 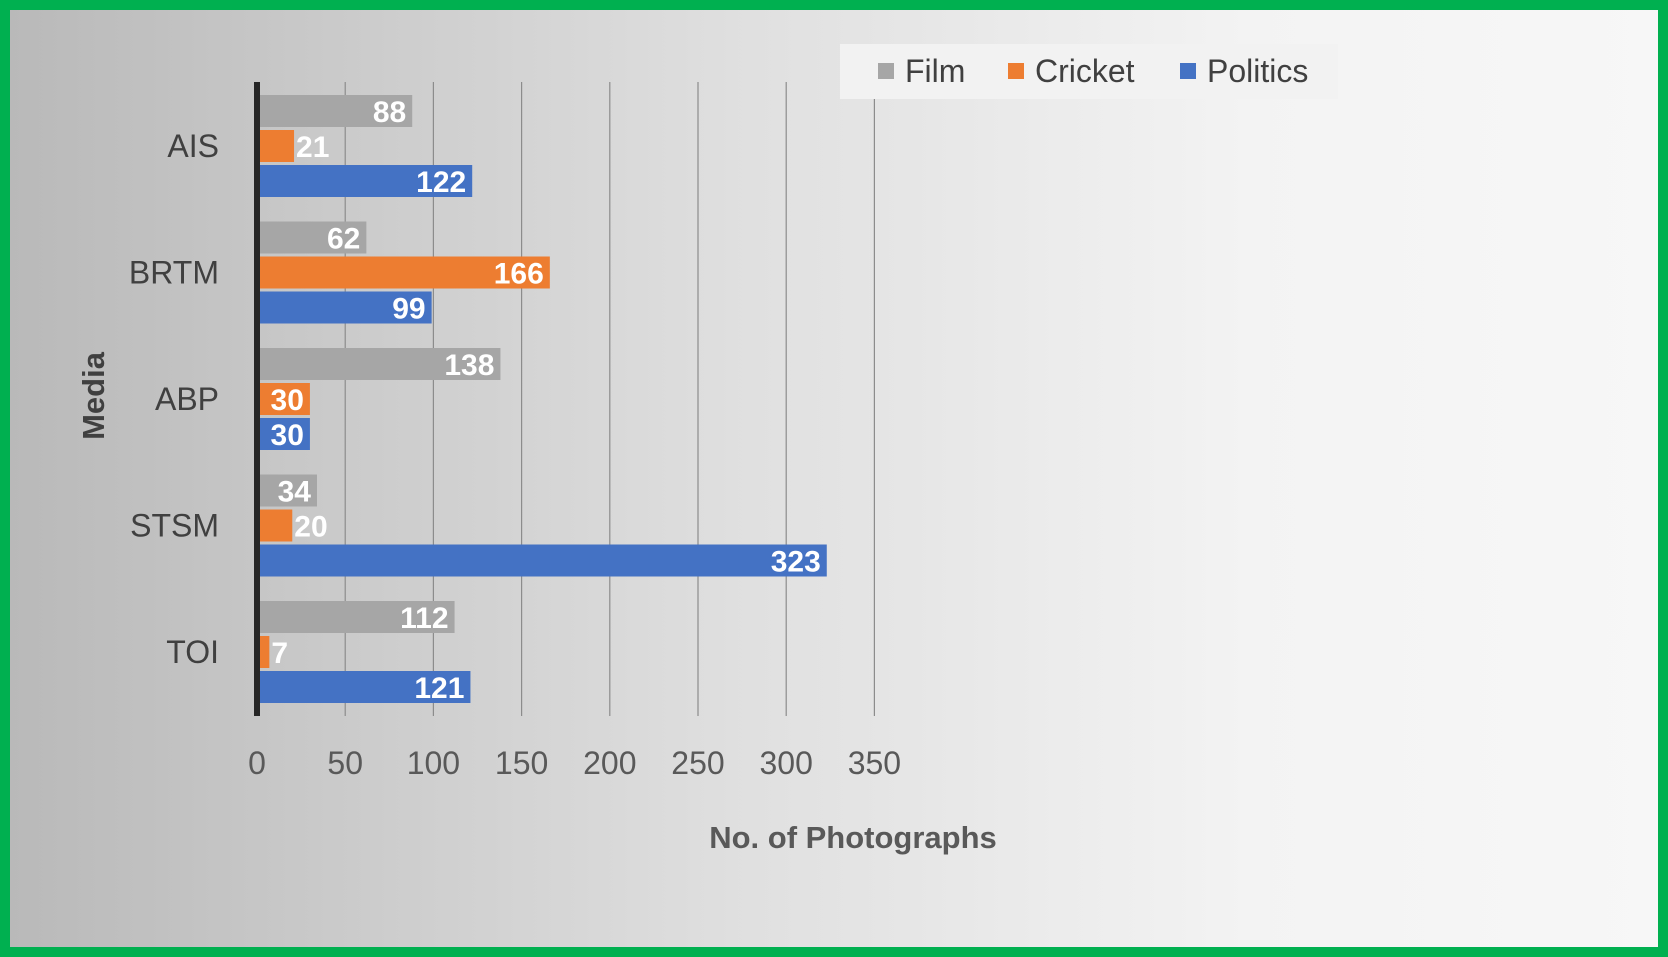 I want to click on data-label-toi-film: 112, so click(x=424, y=618).